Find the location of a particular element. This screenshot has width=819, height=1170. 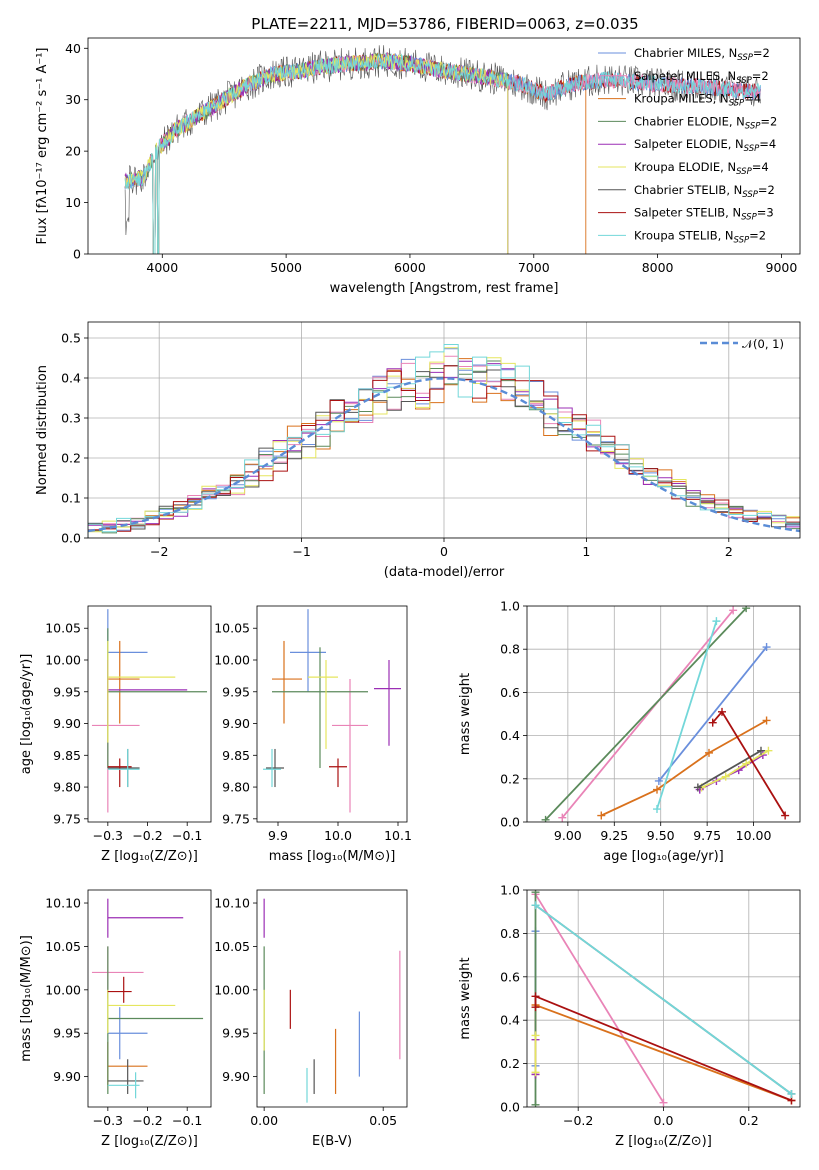

spectrum-y-tick-label: 30 is located at coordinates (73, 99).